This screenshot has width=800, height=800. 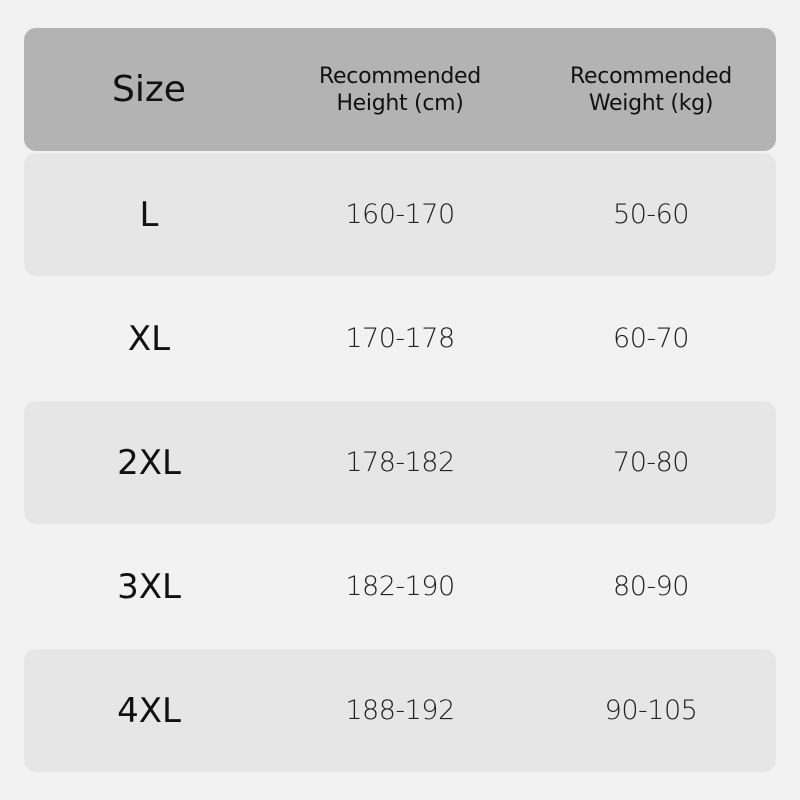 I want to click on size-cell: 3XL, so click(x=149, y=586).